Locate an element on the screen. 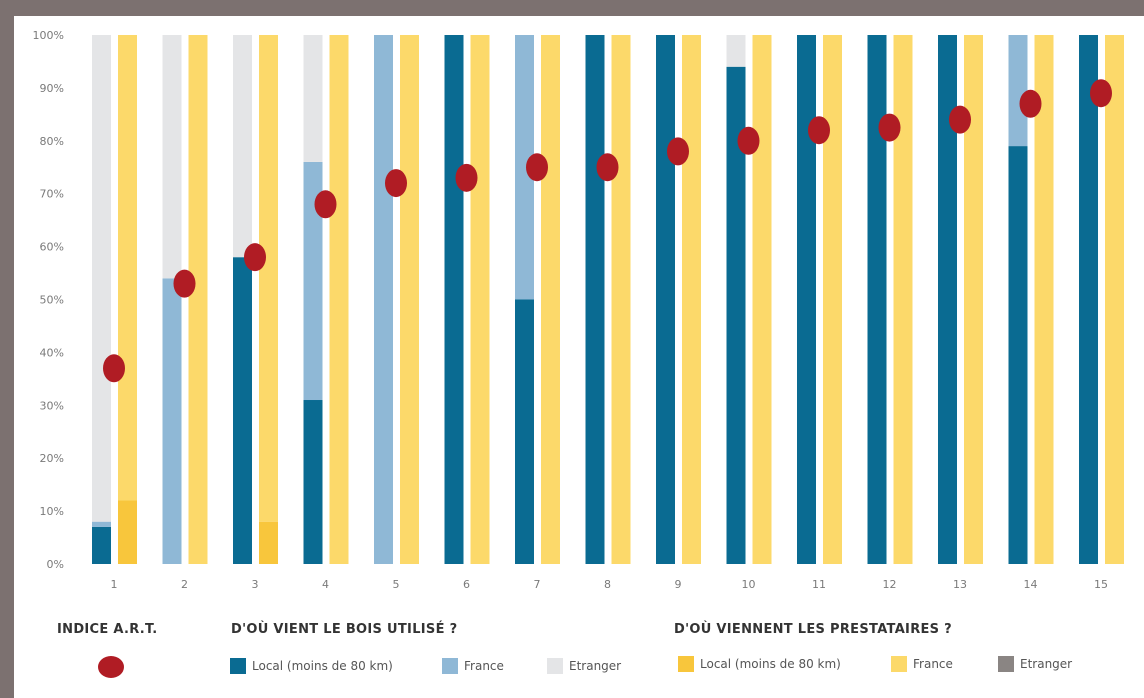 The image size is (1144, 698). y-tick-label: 20% is located at coordinates (52, 458).